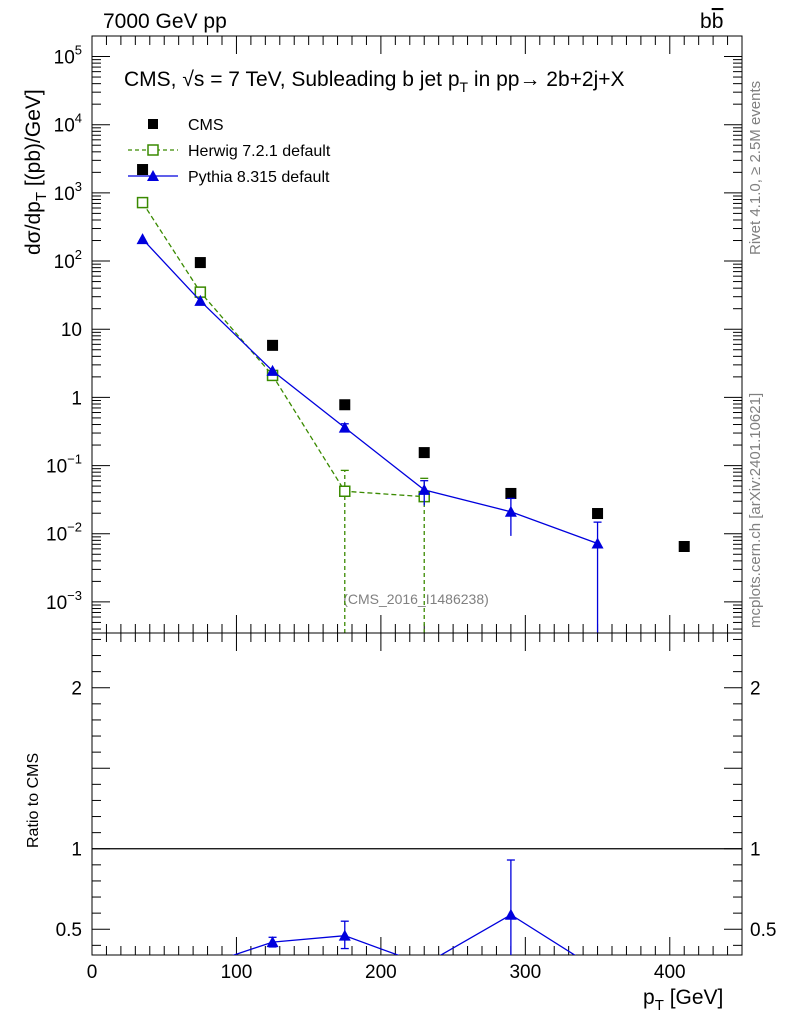 Image resolution: width=786 pixels, height=1024 pixels. What do you see at coordinates (237, 972) in the screenshot?
I see `x-tick-label: 100` at bounding box center [237, 972].